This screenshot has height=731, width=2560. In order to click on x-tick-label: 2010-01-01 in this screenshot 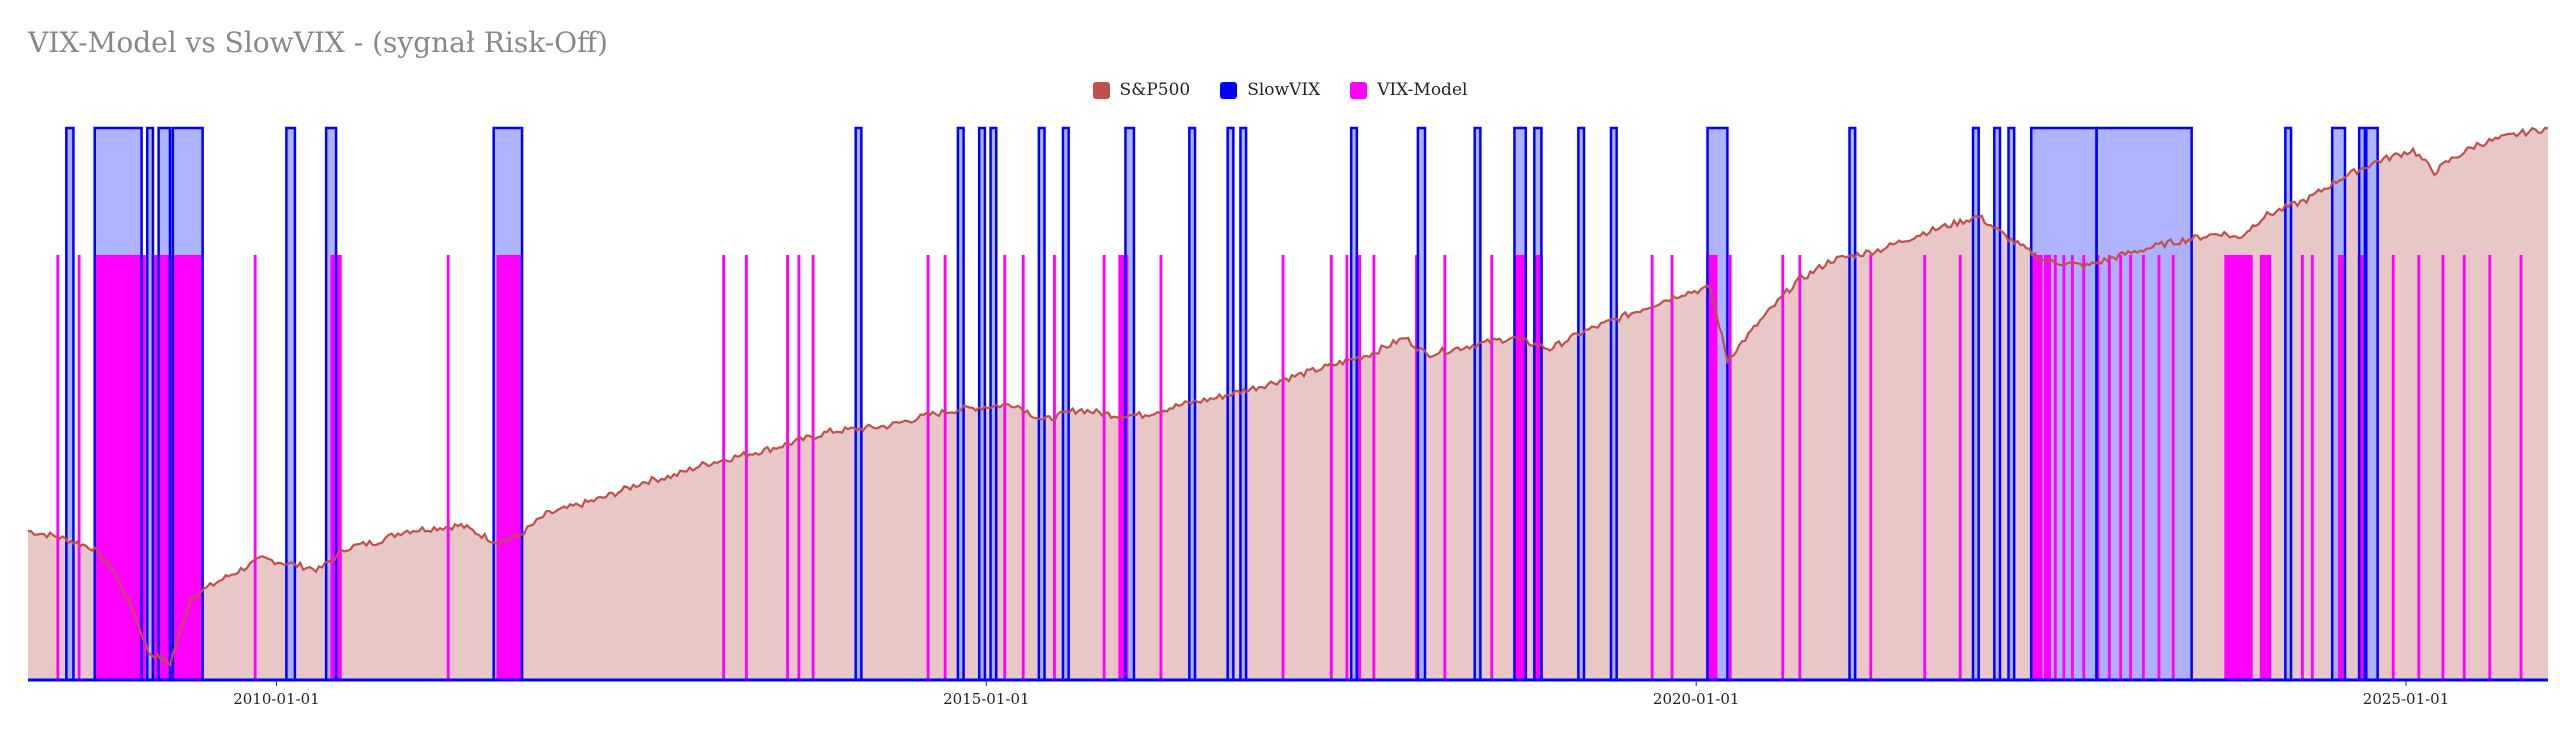, I will do `click(276, 699)`.